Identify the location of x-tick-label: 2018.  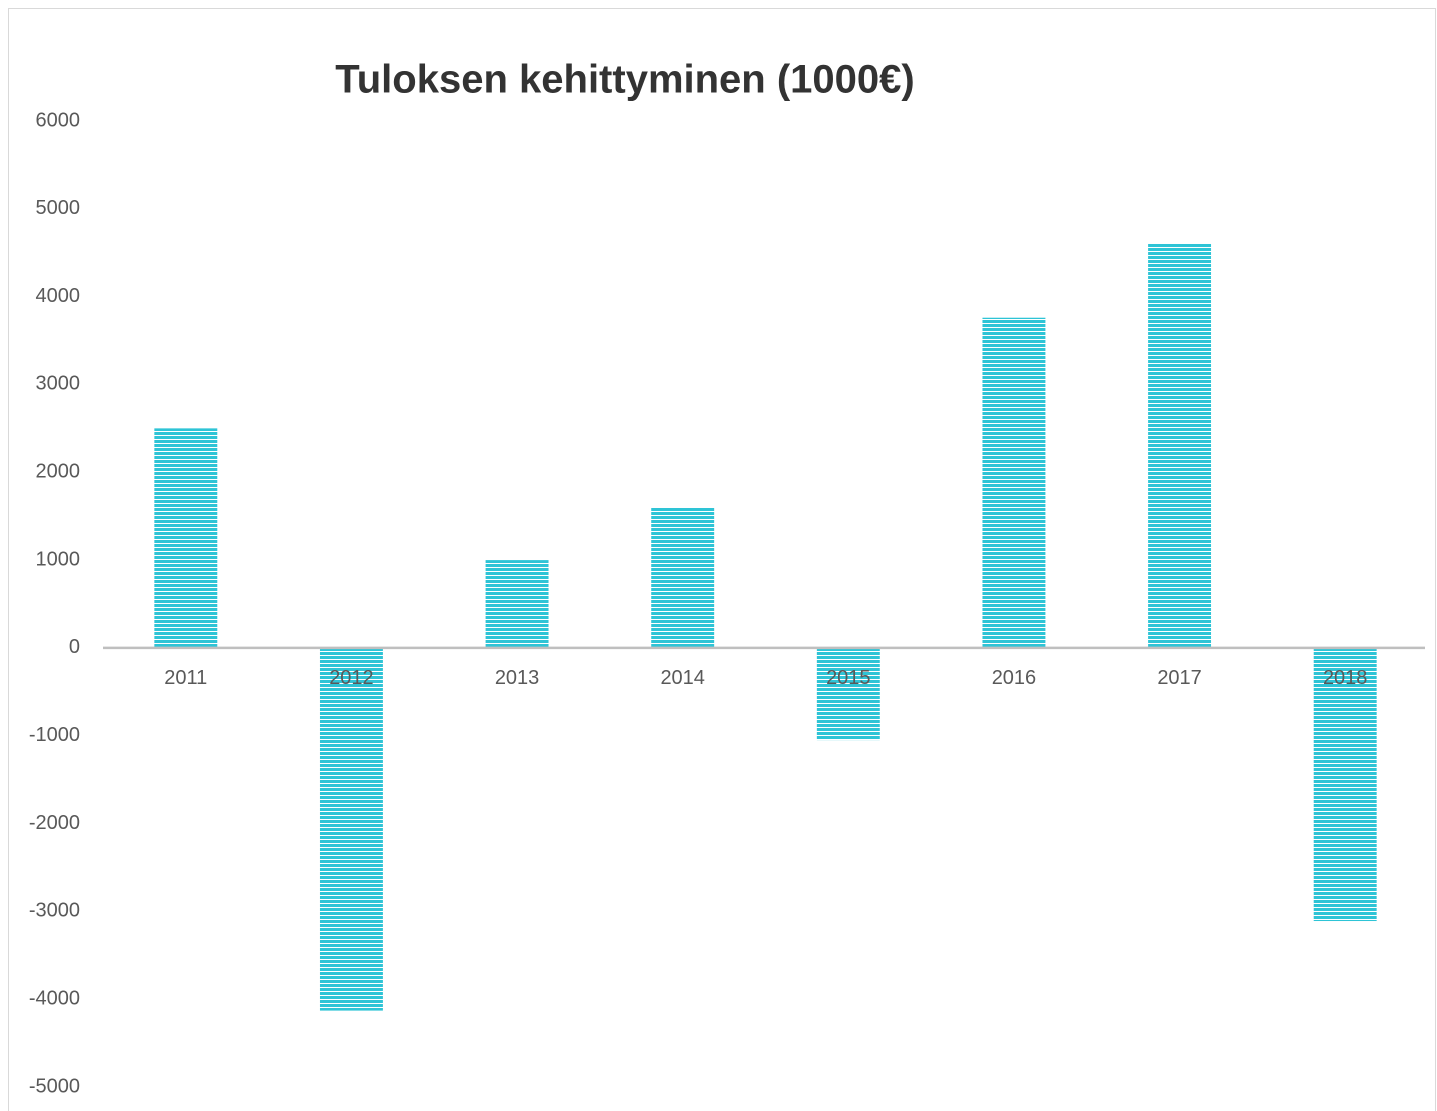
(1345, 678).